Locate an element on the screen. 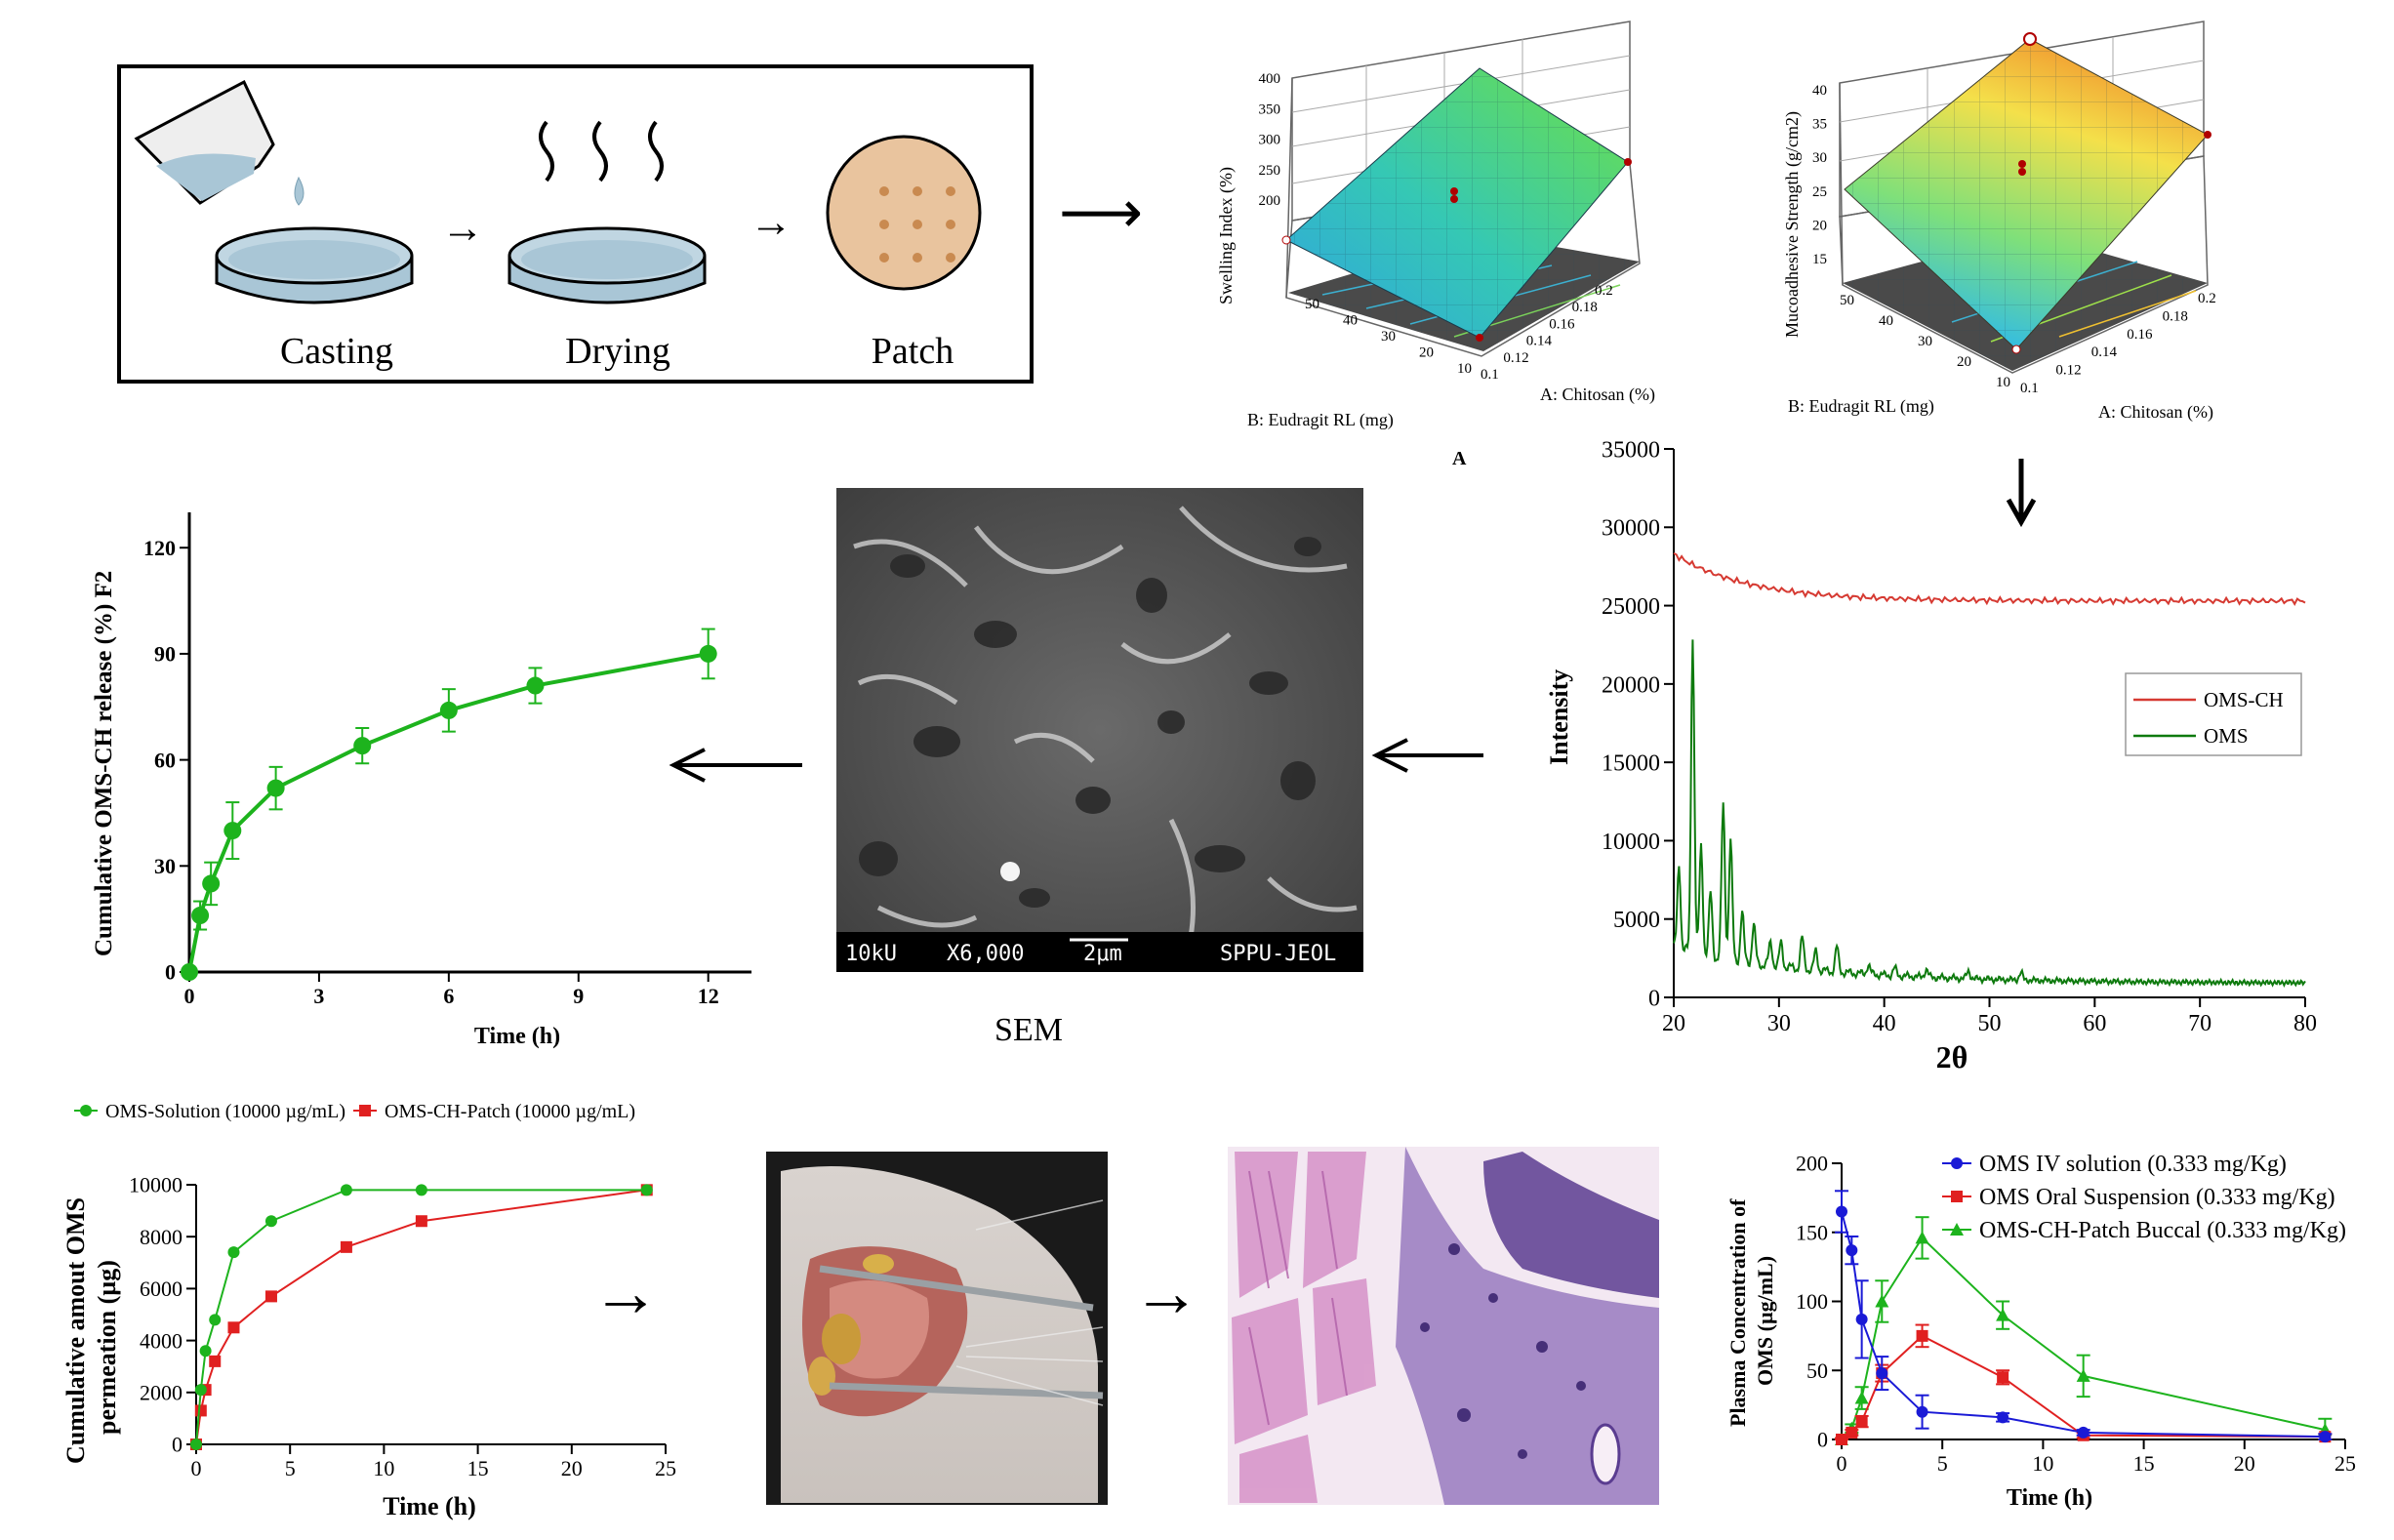 The height and width of the screenshot is (1540, 2394). surface1-yticks: 10 20 30 40 50 is located at coordinates (1388, 337).